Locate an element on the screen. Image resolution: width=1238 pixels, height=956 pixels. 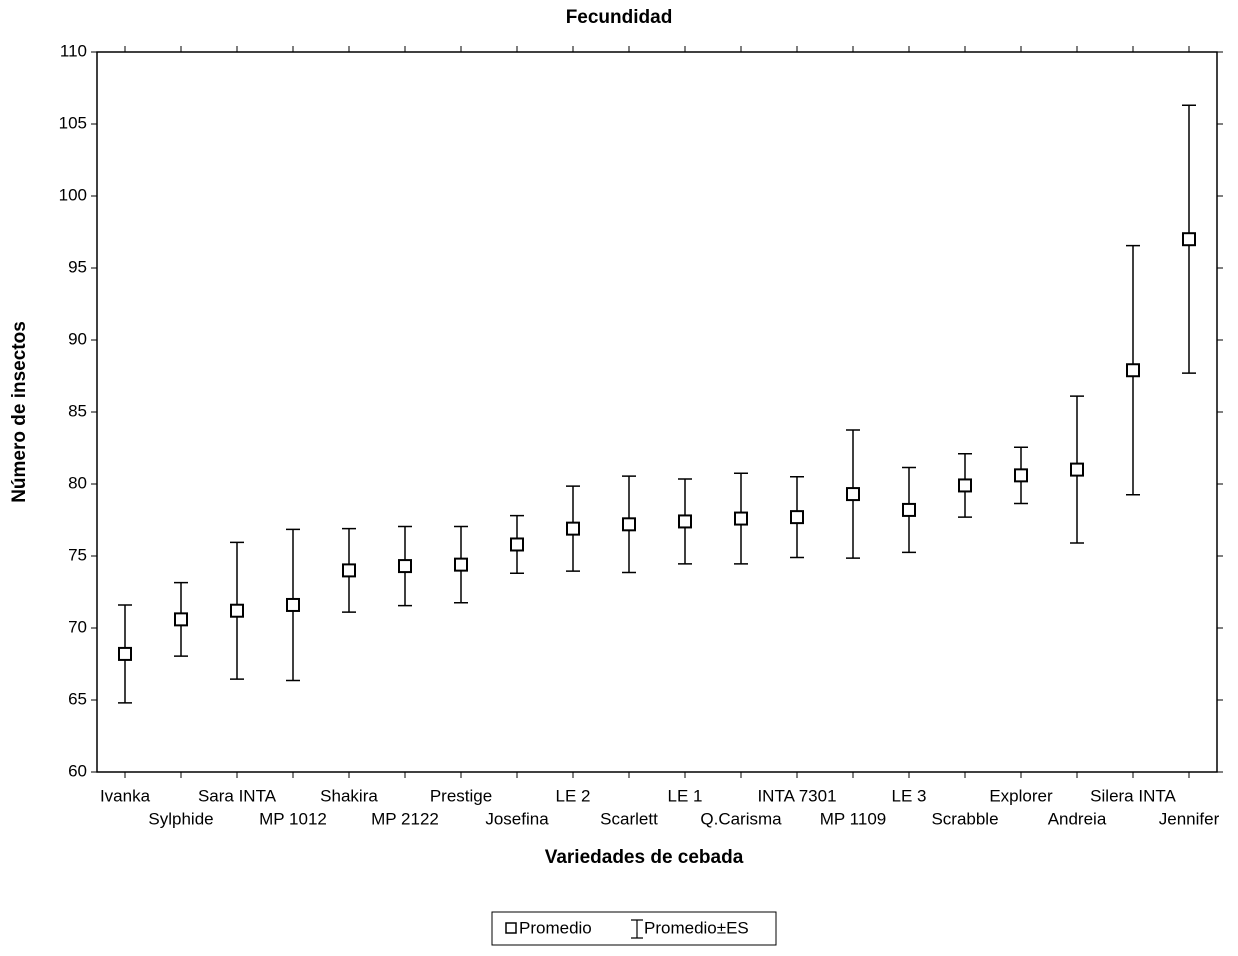
y-tick-label: 105 is located at coordinates (73, 122).